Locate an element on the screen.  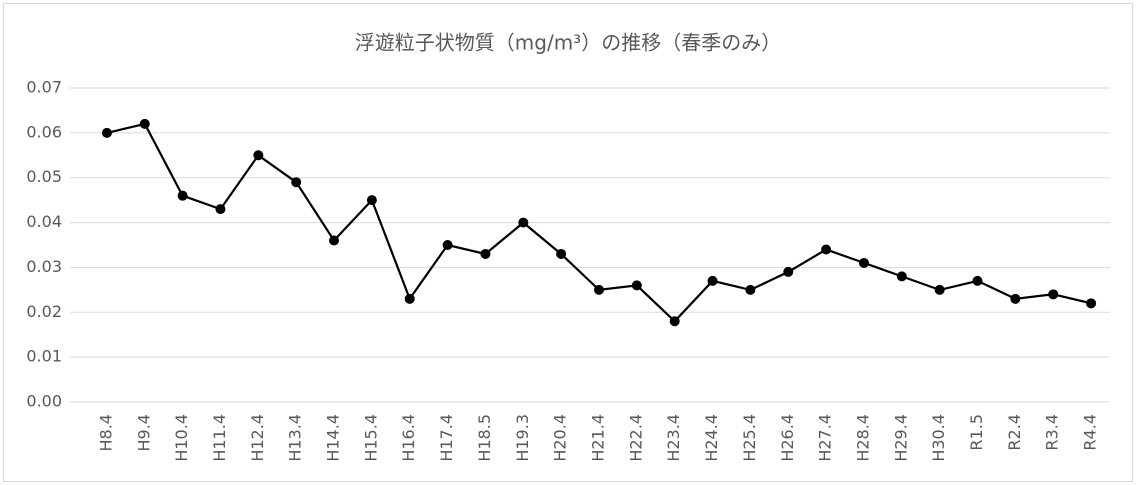
chart-title: 浮遊粒子状物質（mg/m³）の推移（春季のみ） is located at coordinates (568, 43).